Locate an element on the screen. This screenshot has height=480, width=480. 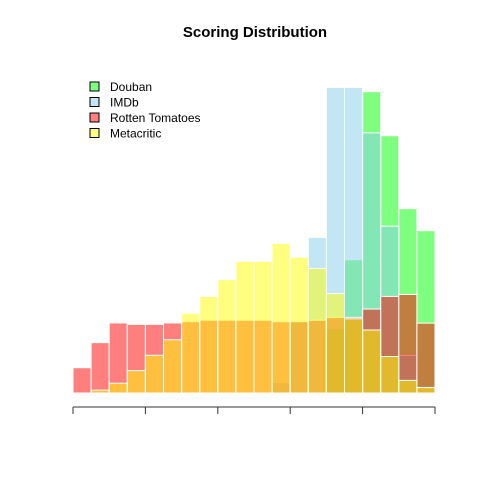
legend-swatch-metacritic is located at coordinates (94, 133).